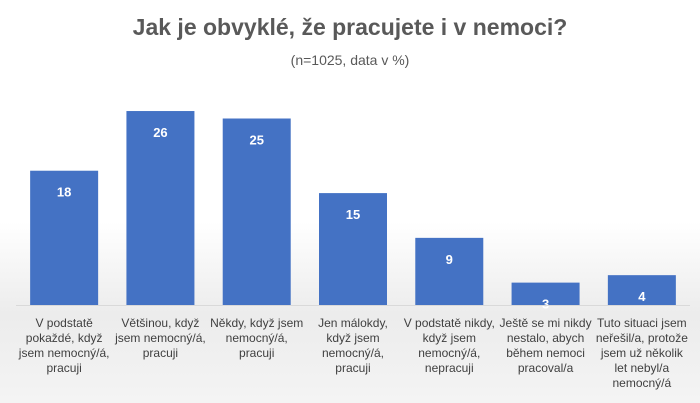 This screenshot has height=403, width=700. What do you see at coordinates (353, 214) in the screenshot?
I see `data-label-4: 15` at bounding box center [353, 214].